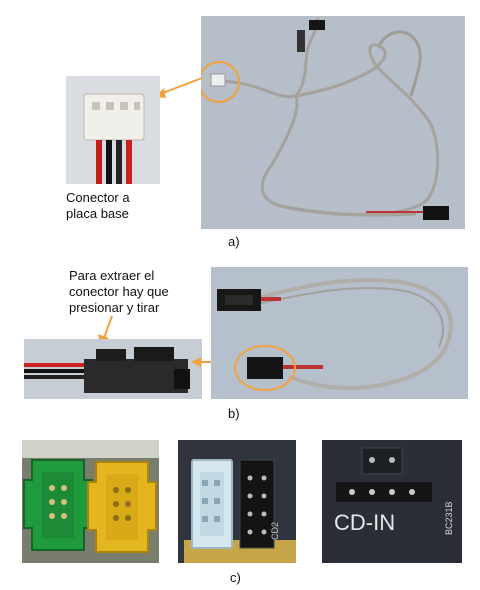 The height and width of the screenshot is (590, 480). Describe the element at coordinates (339, 333) in the screenshot. I see `cable-photo-b` at that location.